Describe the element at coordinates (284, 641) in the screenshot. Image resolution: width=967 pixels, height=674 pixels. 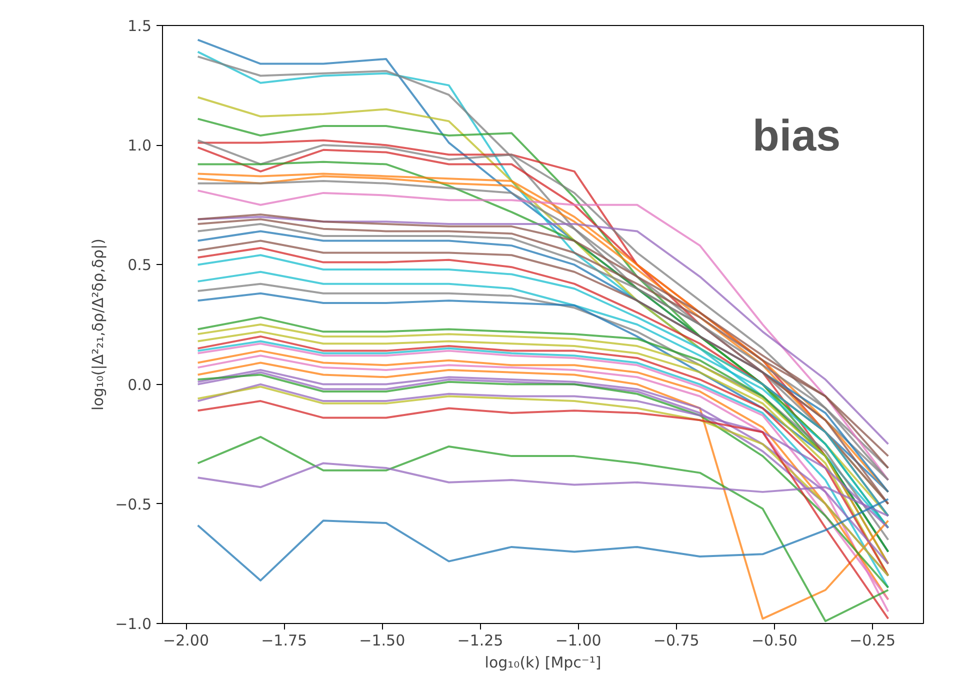
I see `x-tick-label: −1.75` at that location.